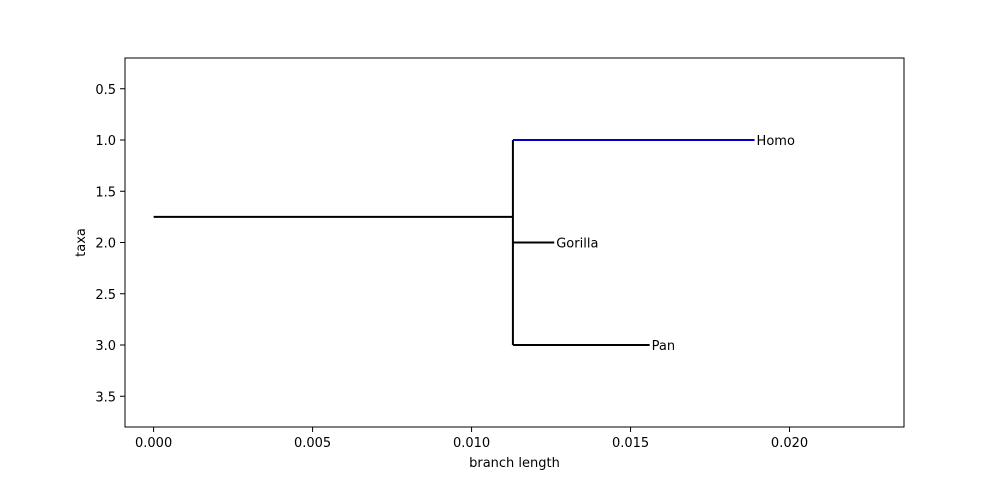 The width and height of the screenshot is (1003, 480). I want to click on y-tick-label: 2.0, so click(105, 244).